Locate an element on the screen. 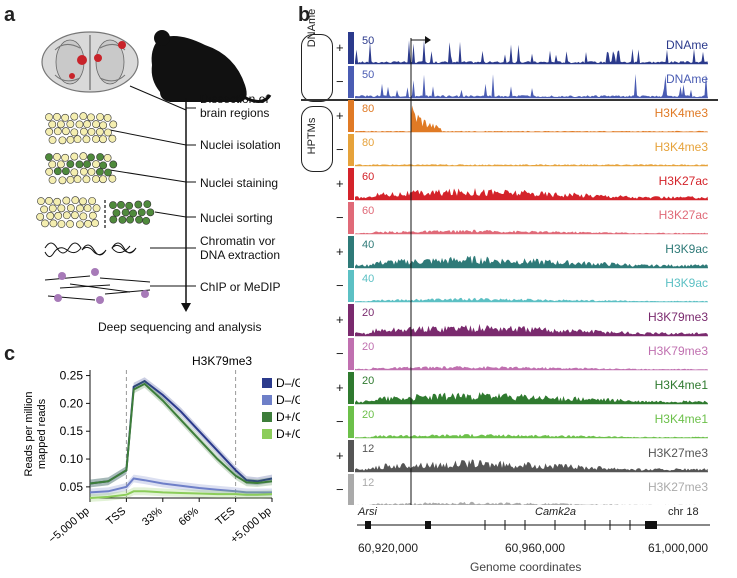 This screenshot has width=737, height=578. group-divider is located at coordinates (509, 100).